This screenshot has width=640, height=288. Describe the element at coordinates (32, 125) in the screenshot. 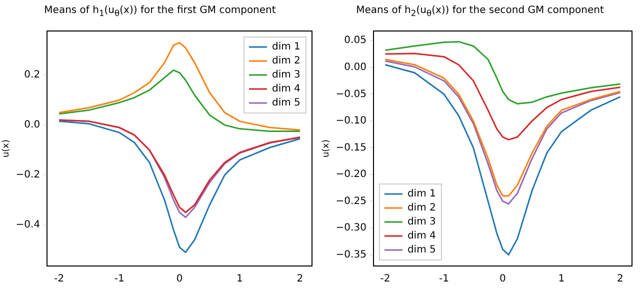

I see `y-tick-label: 0.0` at that location.